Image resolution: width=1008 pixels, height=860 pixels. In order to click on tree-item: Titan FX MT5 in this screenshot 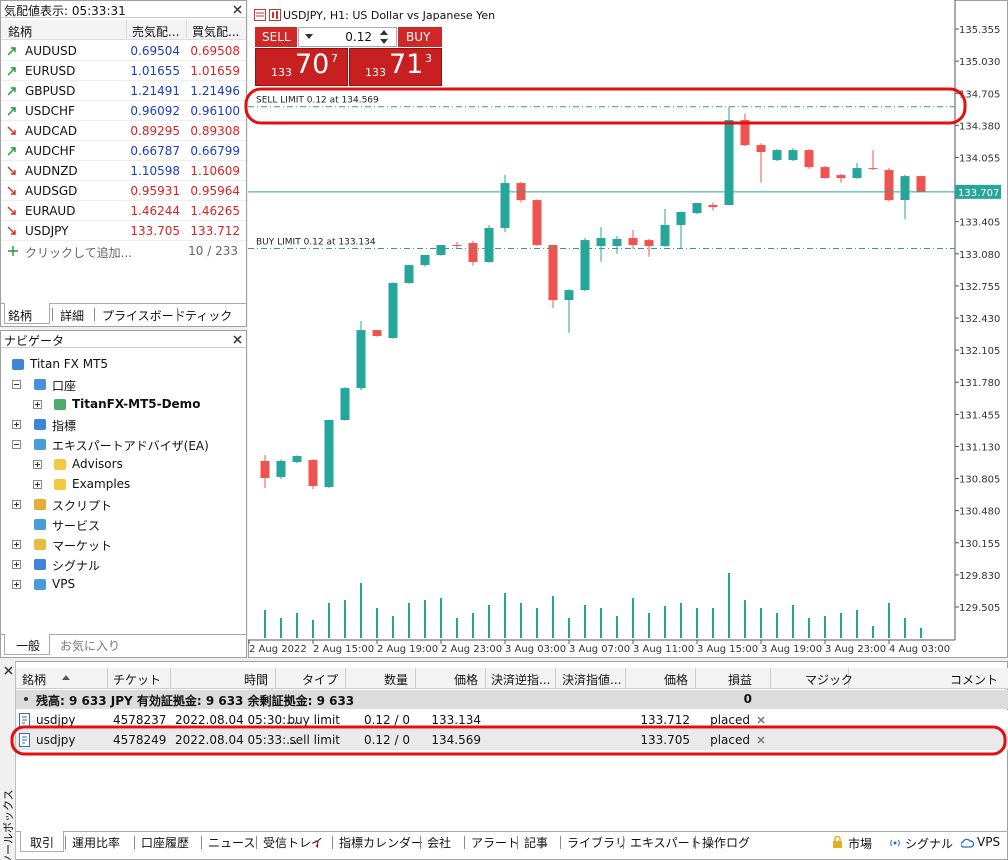, I will do `click(69, 364)`.